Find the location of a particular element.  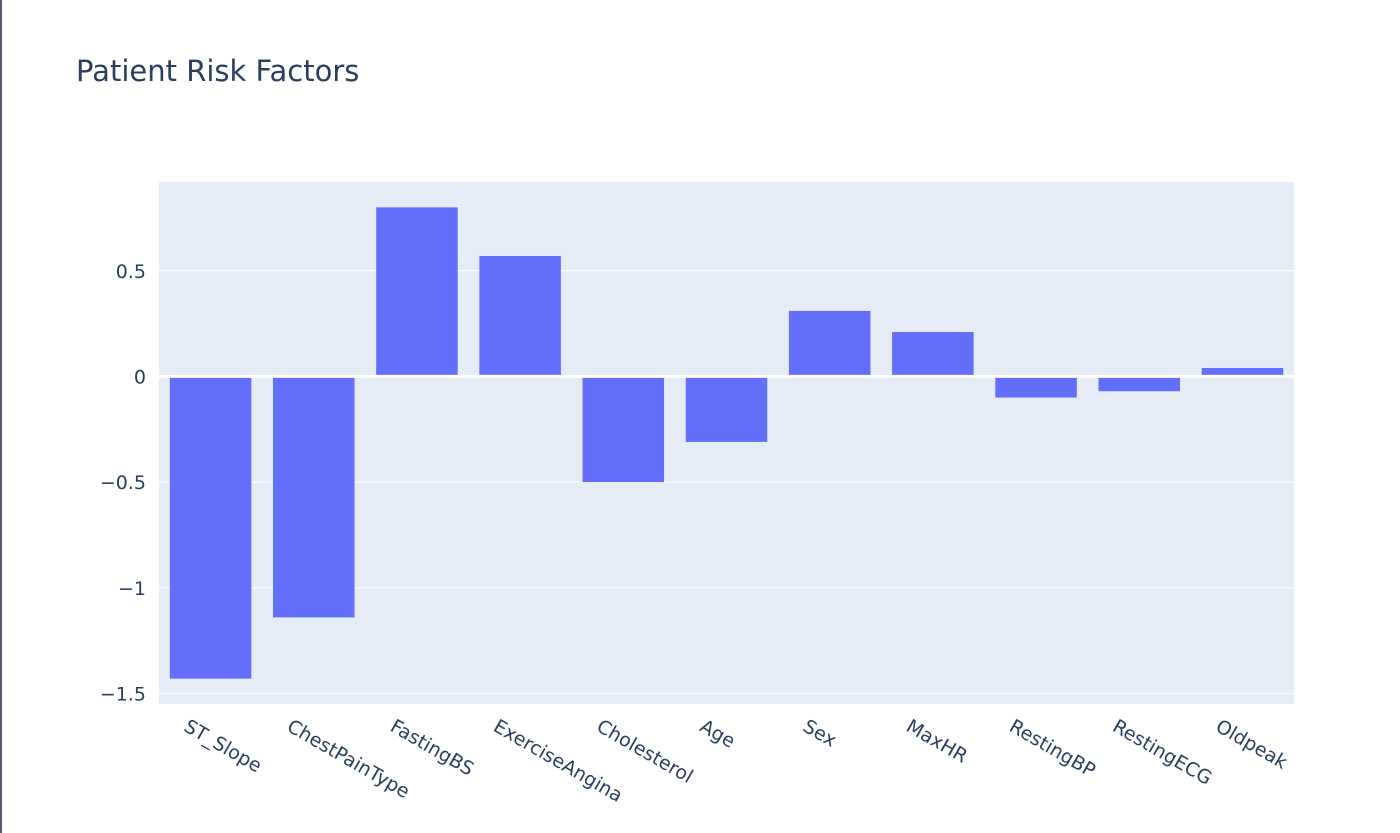

x-tick-label: Oldpeak is located at coordinates (1251, 744).